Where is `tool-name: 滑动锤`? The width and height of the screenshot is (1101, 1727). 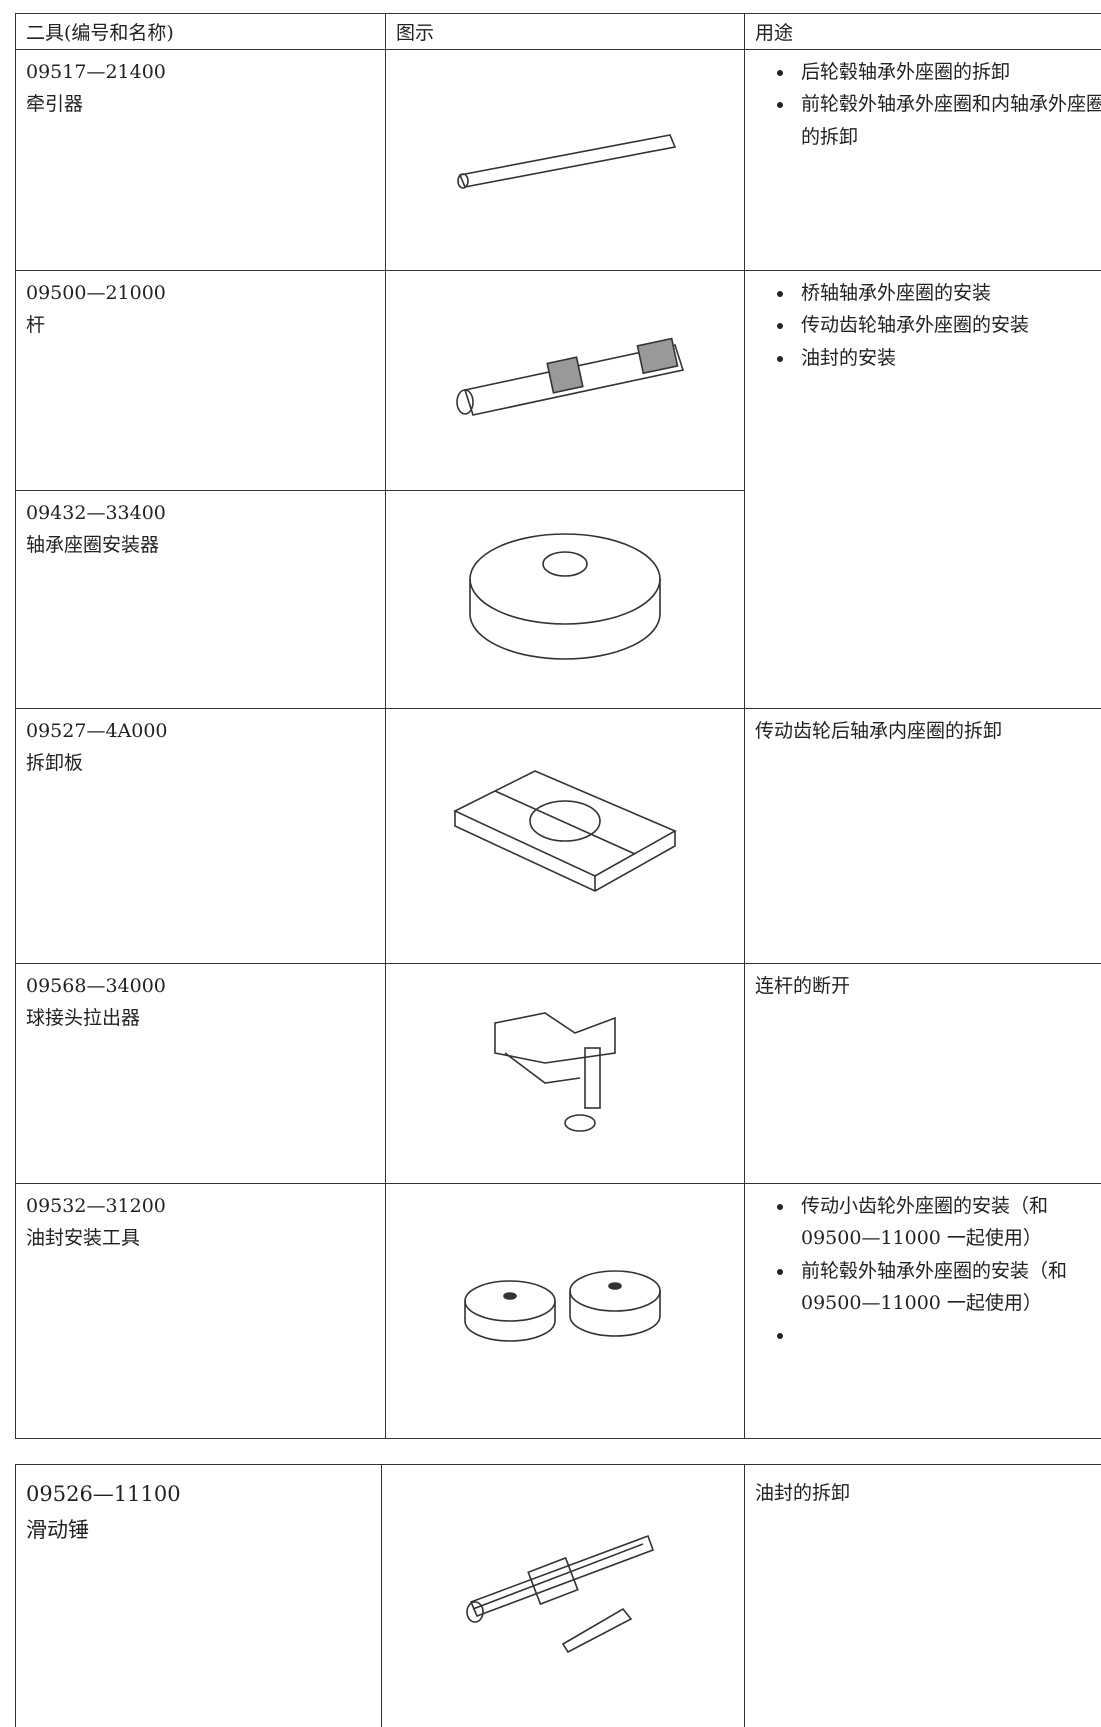 tool-name: 滑动锤 is located at coordinates (57, 1529).